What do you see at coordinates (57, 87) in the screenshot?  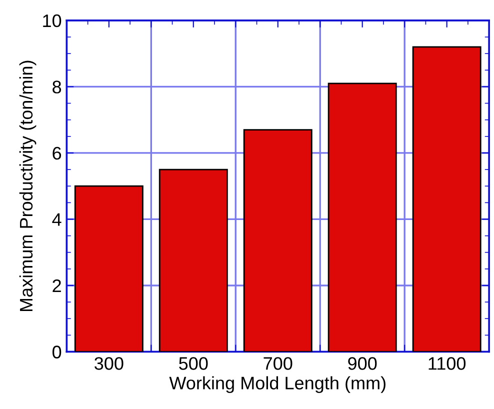 I see `y-tick-label: 8` at bounding box center [57, 87].